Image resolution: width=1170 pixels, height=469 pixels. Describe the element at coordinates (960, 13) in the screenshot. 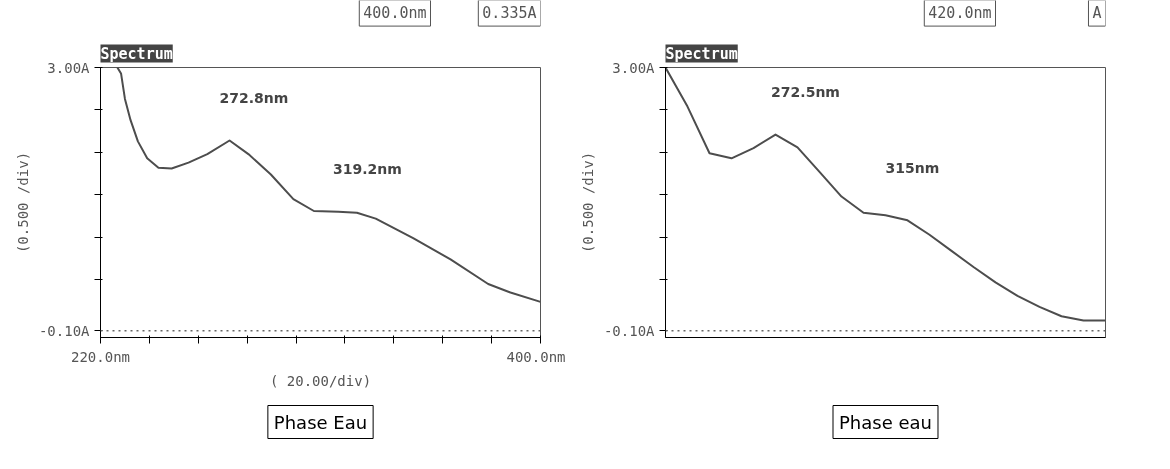

I see `text: 420.0nm` at that location.